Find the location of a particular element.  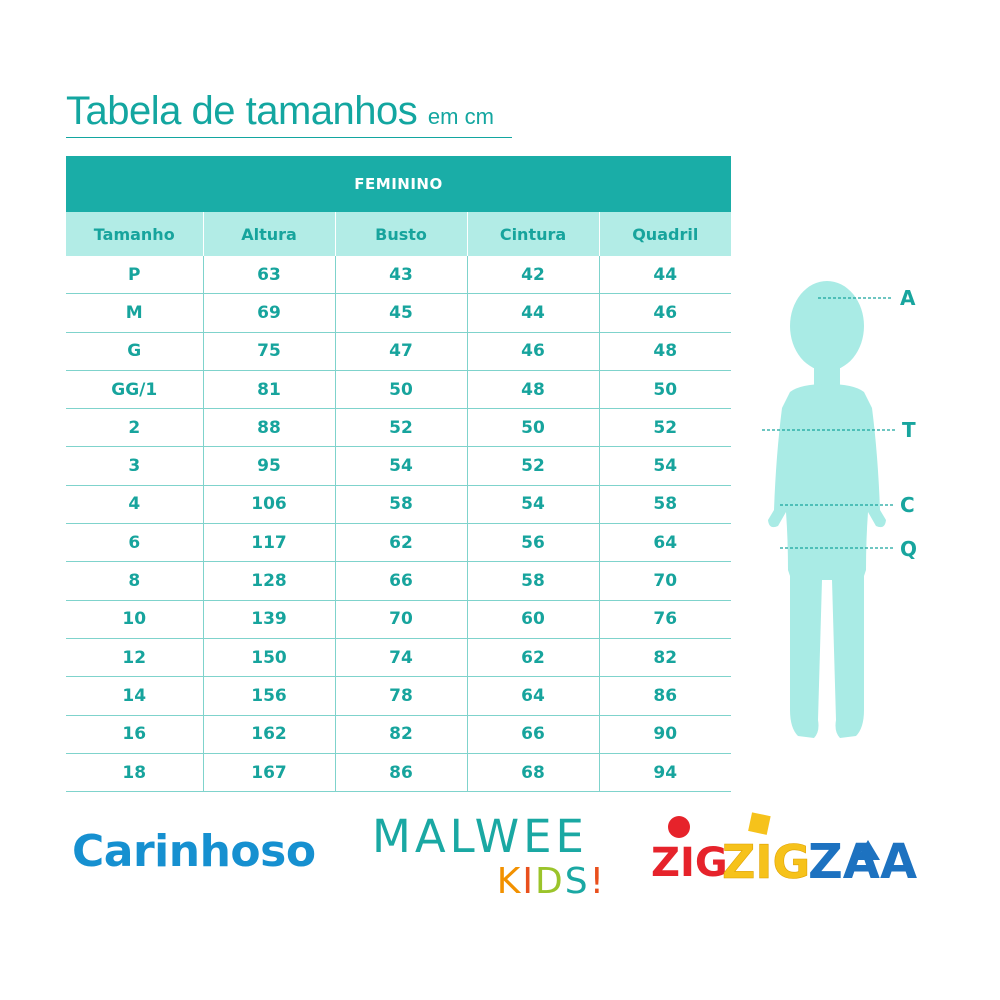

table-row: M 69 45 44 46 is located at coordinates (399, 313).